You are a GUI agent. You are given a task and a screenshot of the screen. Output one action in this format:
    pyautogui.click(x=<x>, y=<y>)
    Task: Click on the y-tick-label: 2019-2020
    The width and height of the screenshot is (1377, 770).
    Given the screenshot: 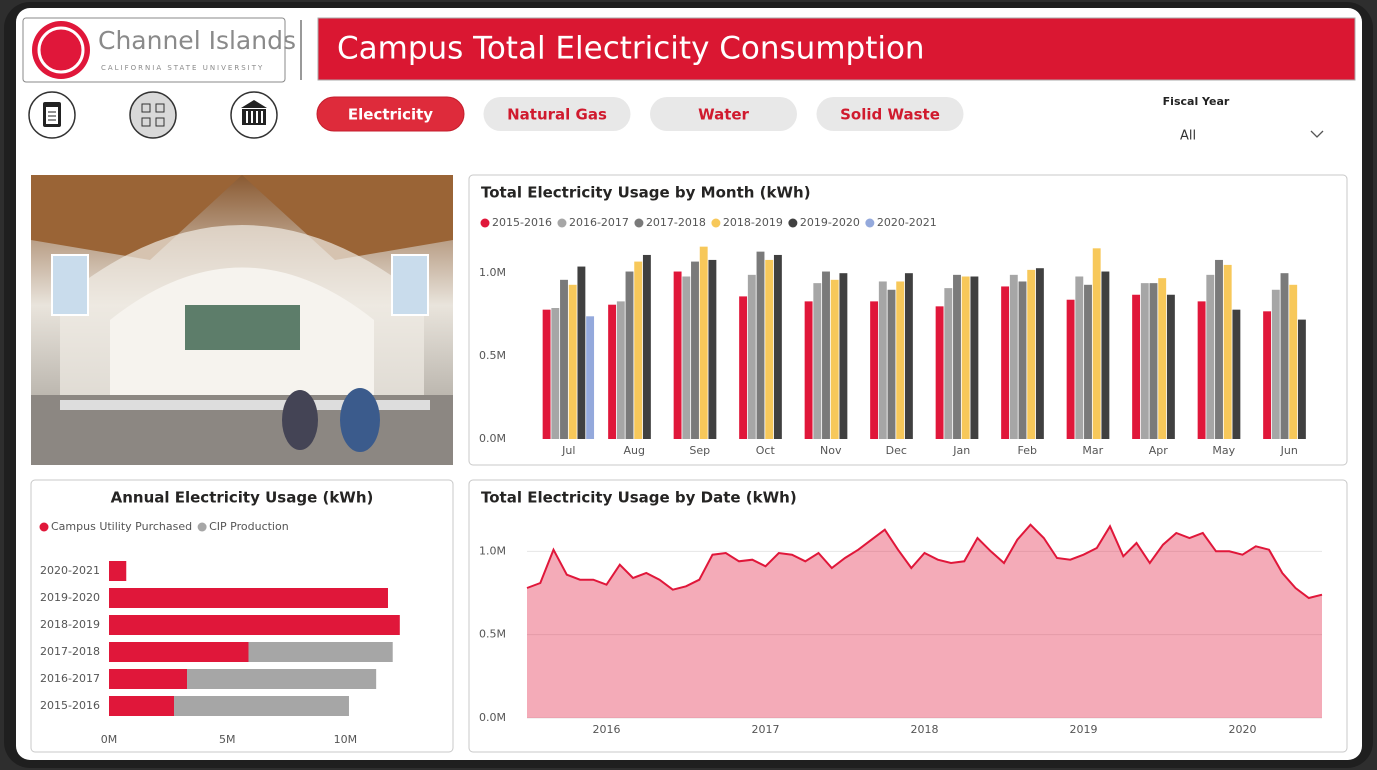 What is the action you would take?
    pyautogui.click(x=70, y=597)
    